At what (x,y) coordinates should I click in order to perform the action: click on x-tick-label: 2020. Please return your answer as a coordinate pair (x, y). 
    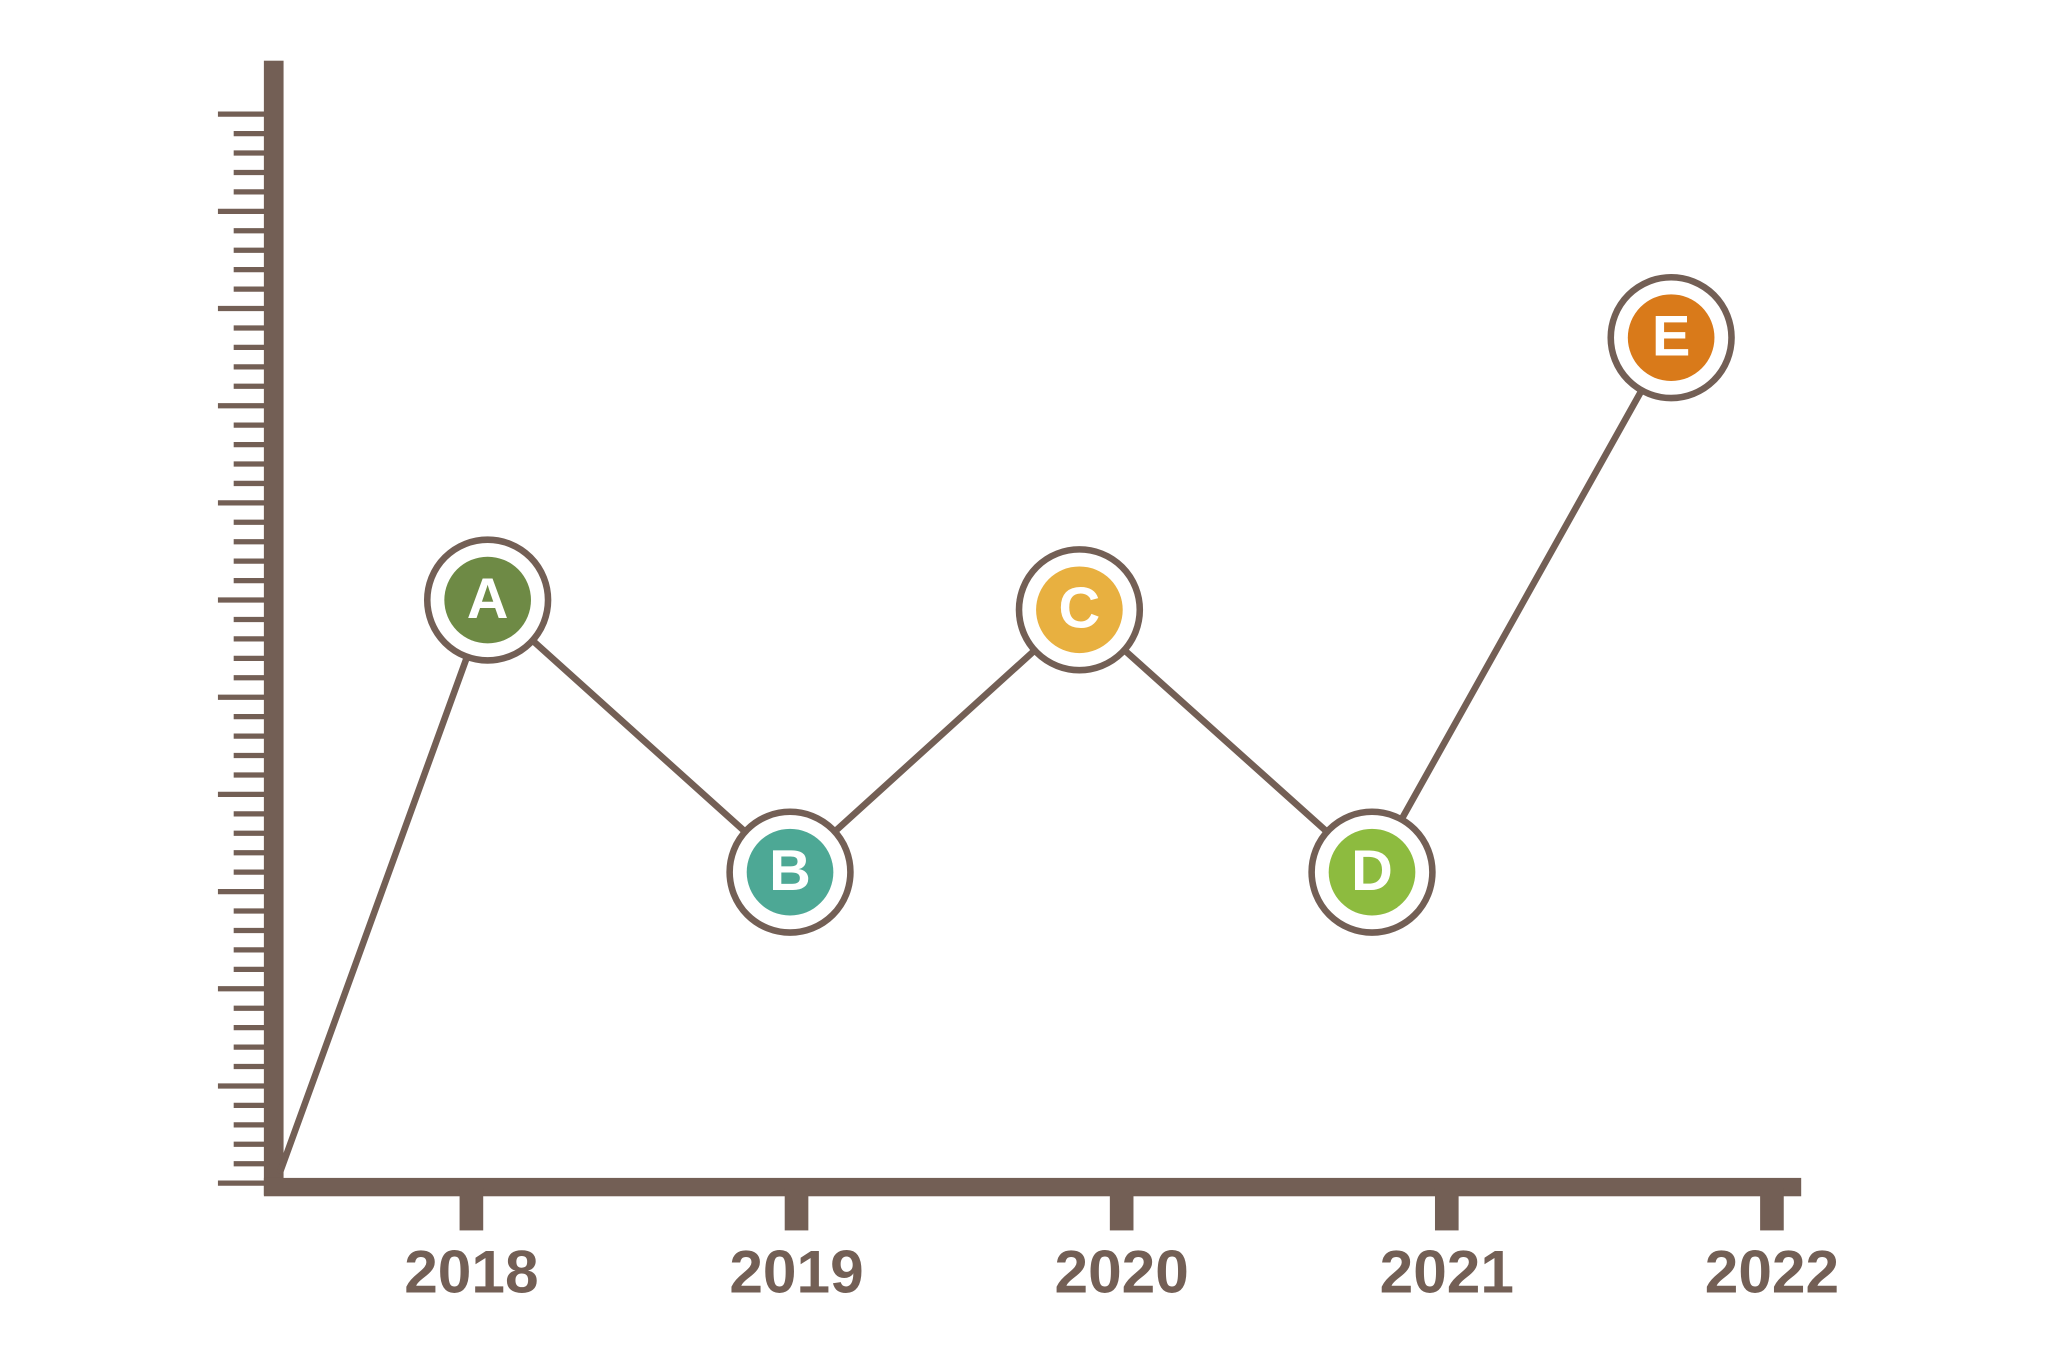
    Looking at the image, I should click on (1122, 1271).